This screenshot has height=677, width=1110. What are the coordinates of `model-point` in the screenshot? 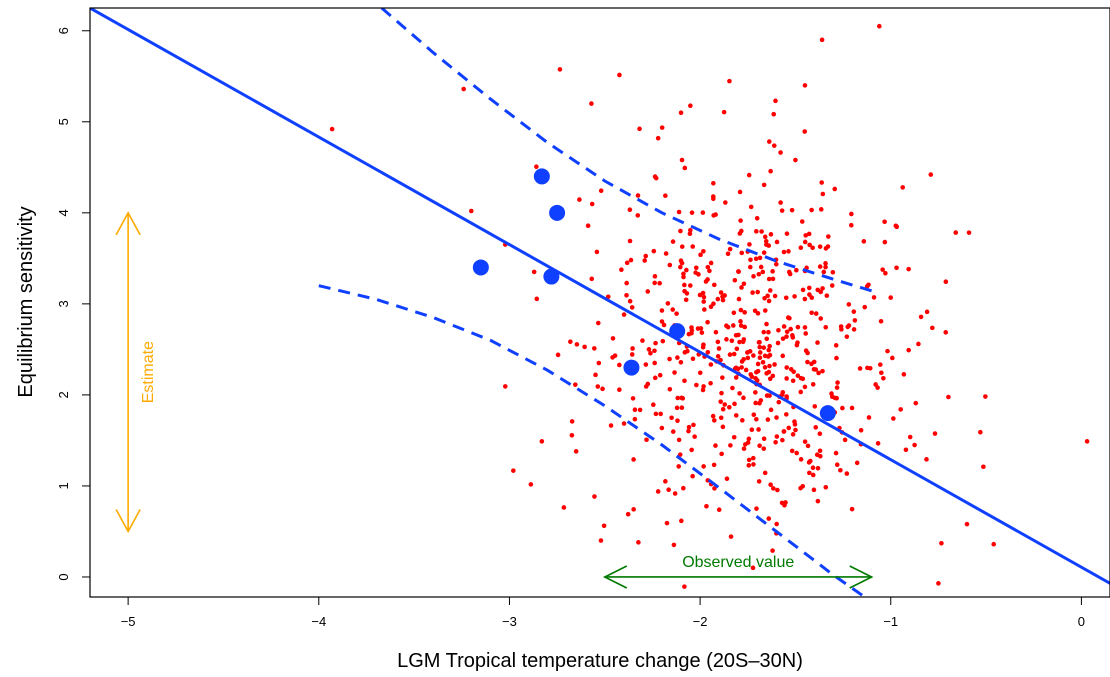 It's located at (677, 331).